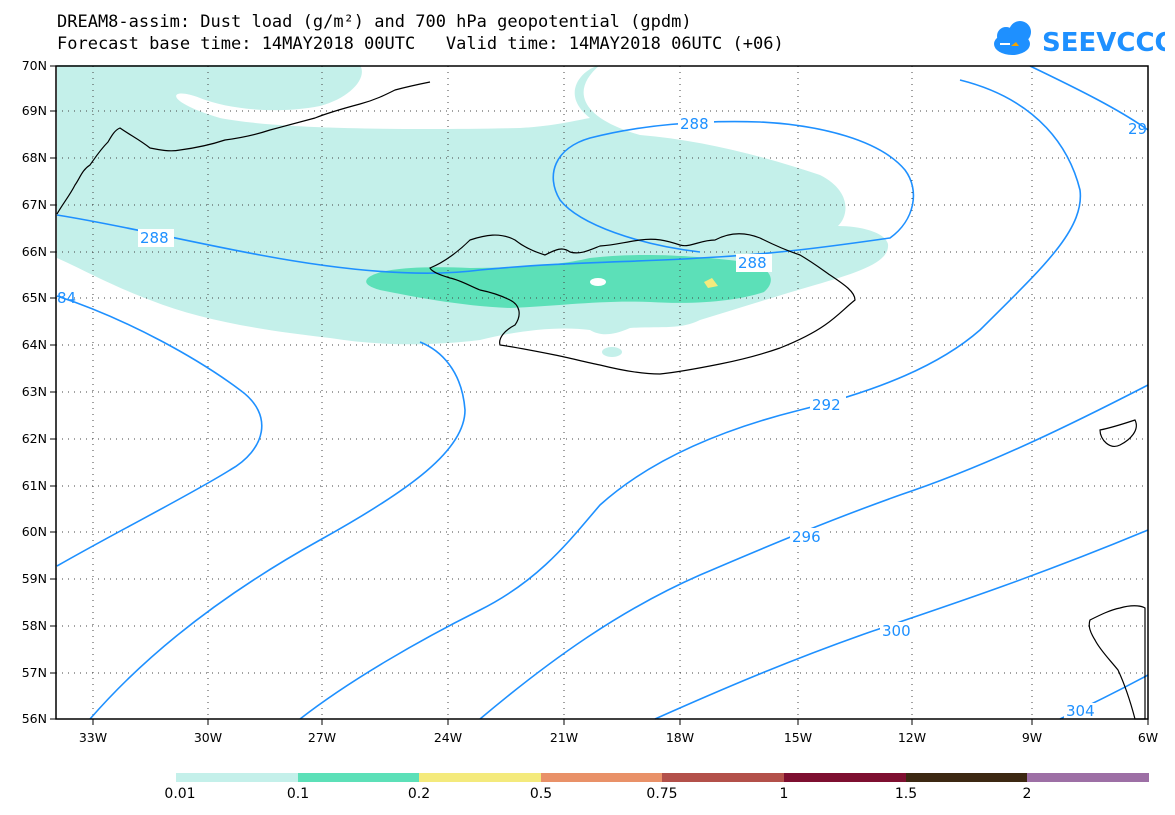  What do you see at coordinates (1117, 662) in the screenshot?
I see `scotland-coast` at bounding box center [1117, 662].